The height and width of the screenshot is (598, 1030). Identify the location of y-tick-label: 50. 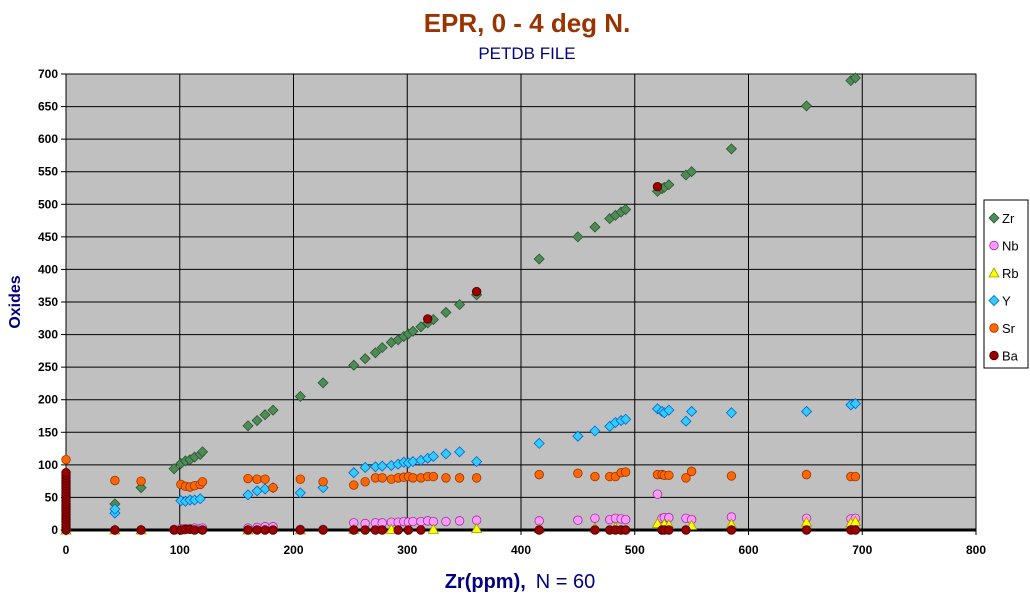
(52, 497).